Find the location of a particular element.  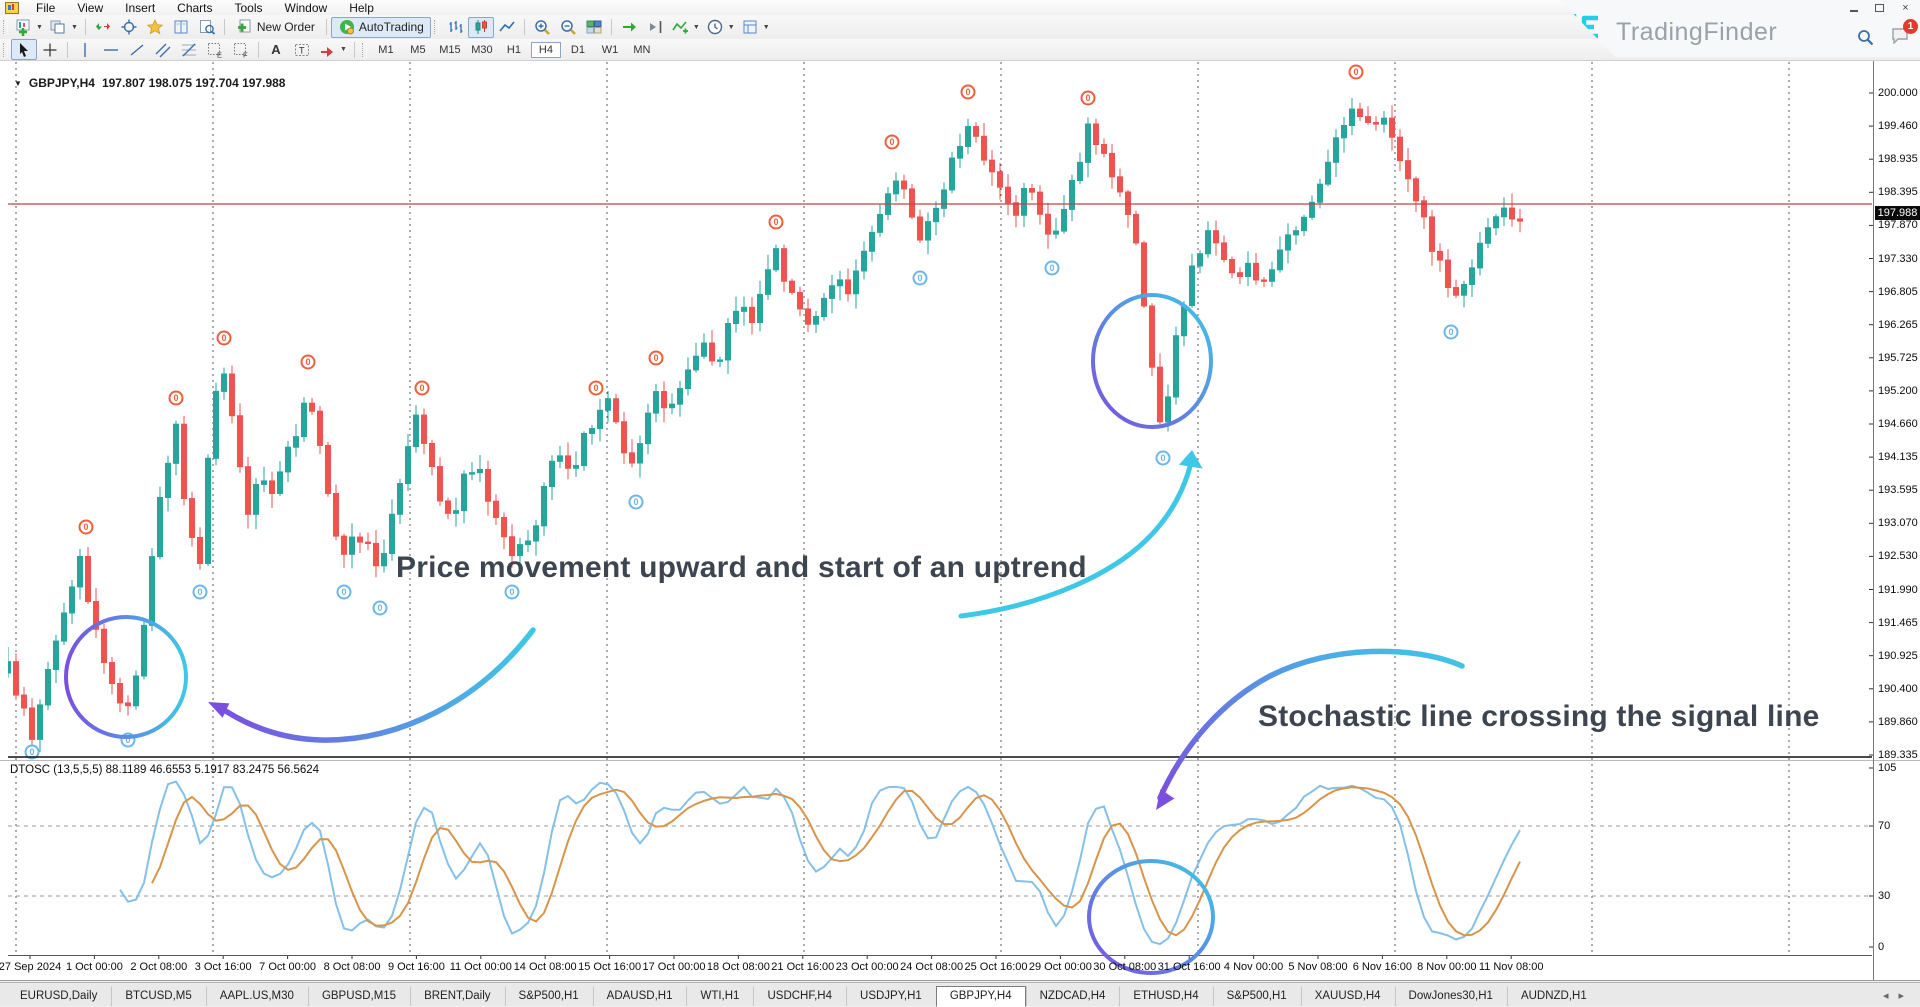

menu-insert: Insert is located at coordinates (140, 7).